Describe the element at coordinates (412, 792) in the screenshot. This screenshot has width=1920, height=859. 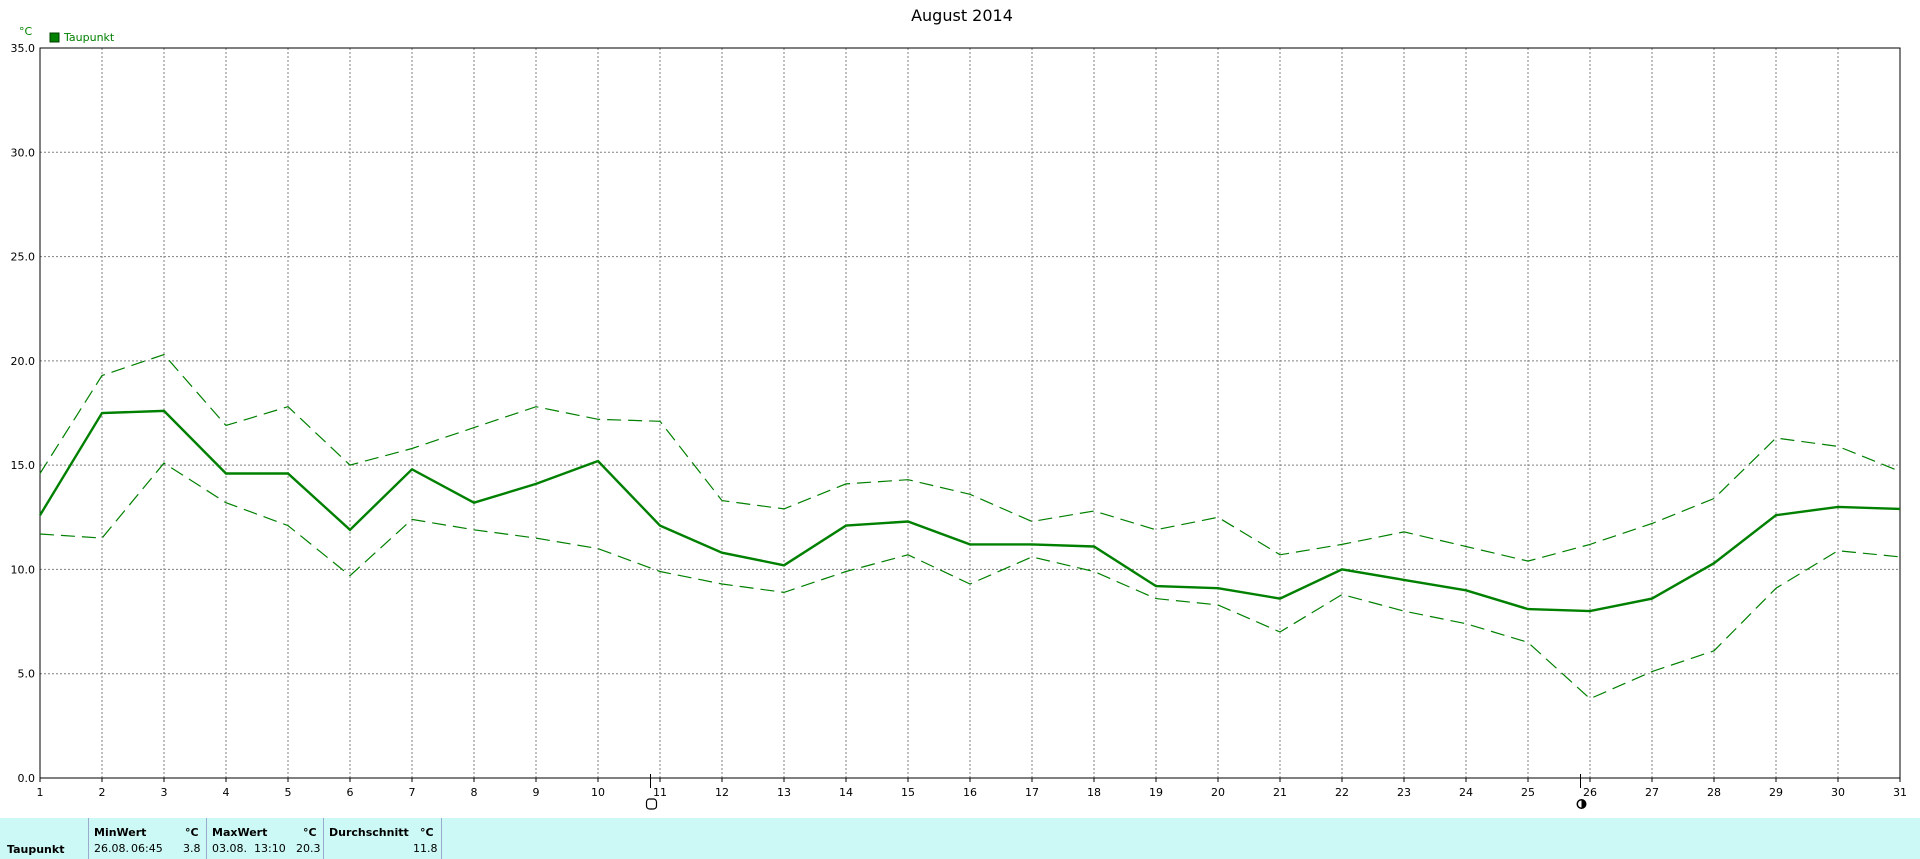
I see `x-tick-label: 7` at that location.